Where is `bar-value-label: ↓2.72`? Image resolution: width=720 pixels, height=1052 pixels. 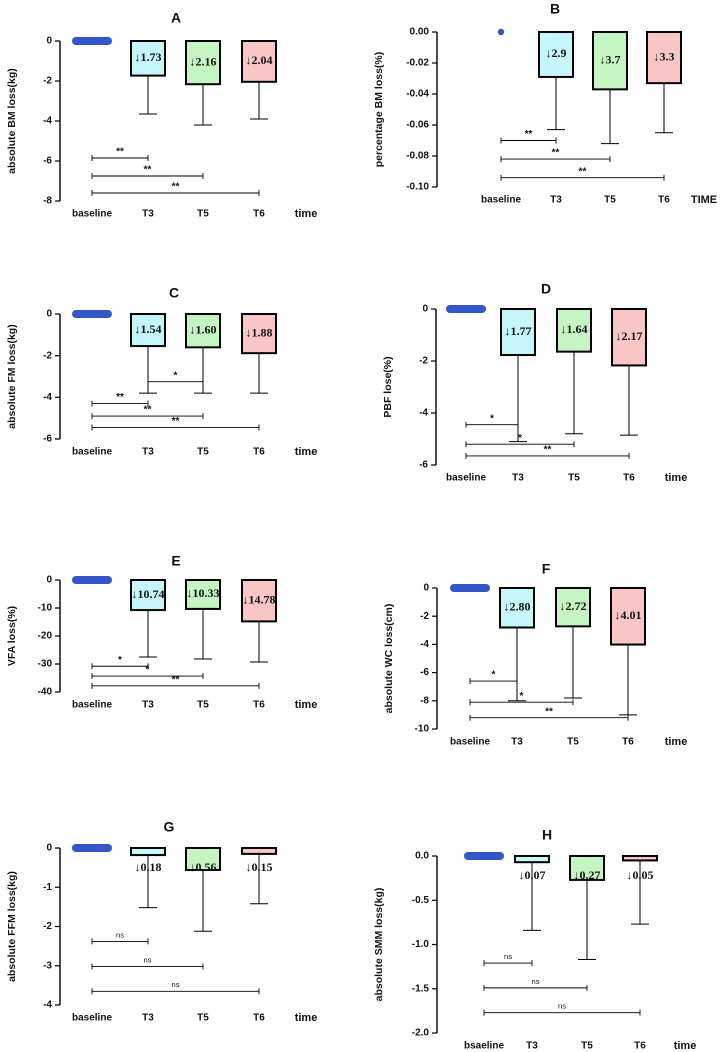
bar-value-label: ↓2.72 is located at coordinates (573, 606).